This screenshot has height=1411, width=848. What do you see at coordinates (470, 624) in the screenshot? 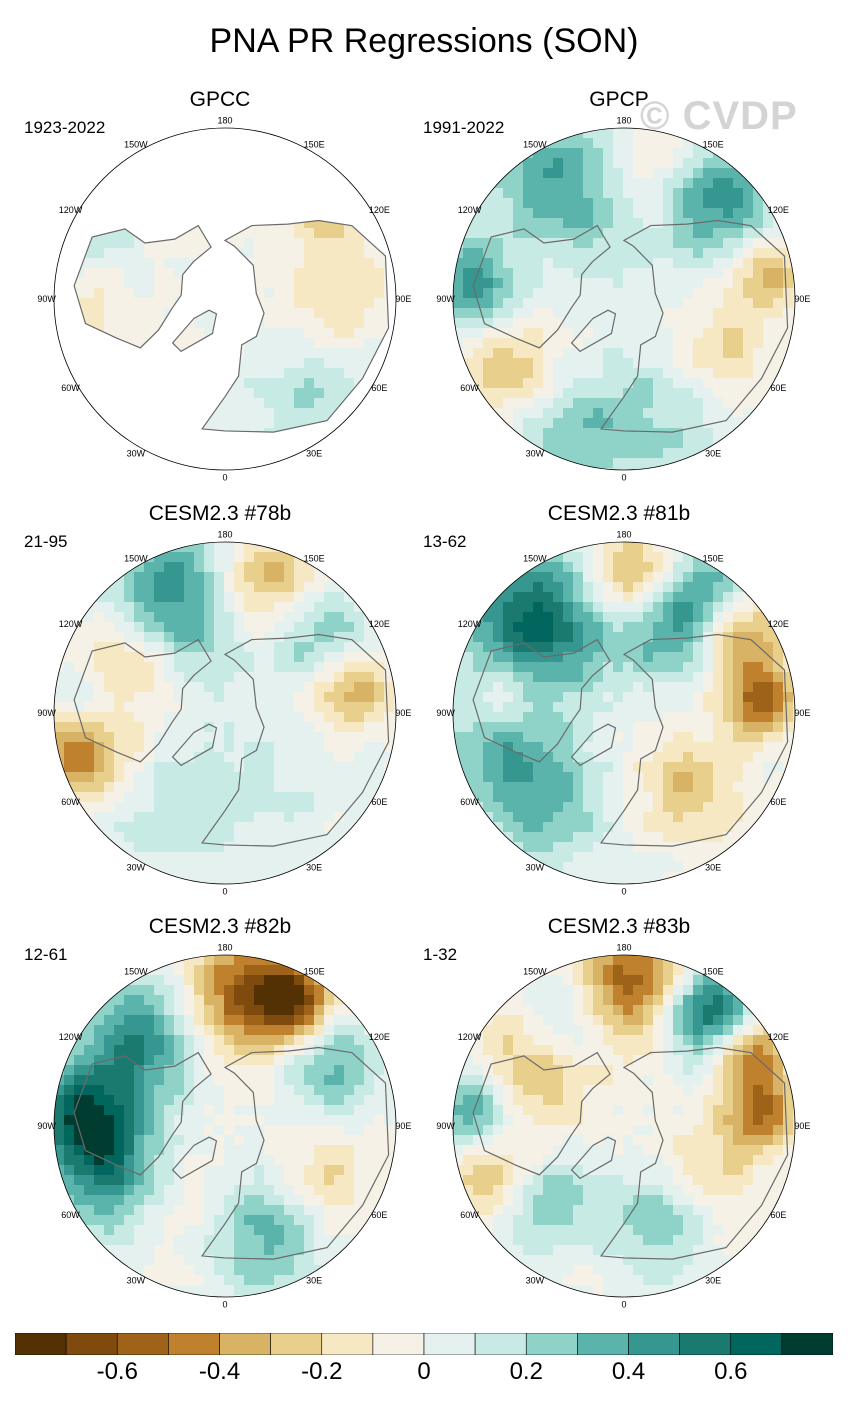
I see `longitude-label: 120W` at bounding box center [470, 624].